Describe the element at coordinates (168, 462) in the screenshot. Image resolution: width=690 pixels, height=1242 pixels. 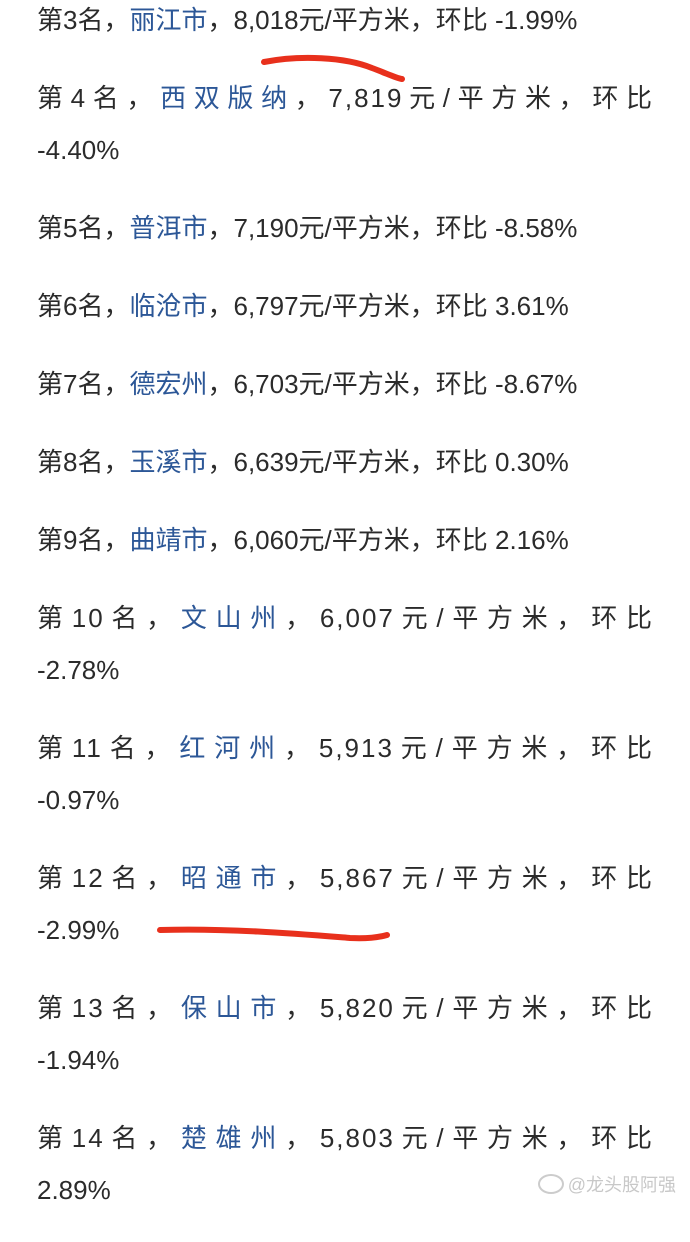
I see `city-link: 玉溪市` at that location.